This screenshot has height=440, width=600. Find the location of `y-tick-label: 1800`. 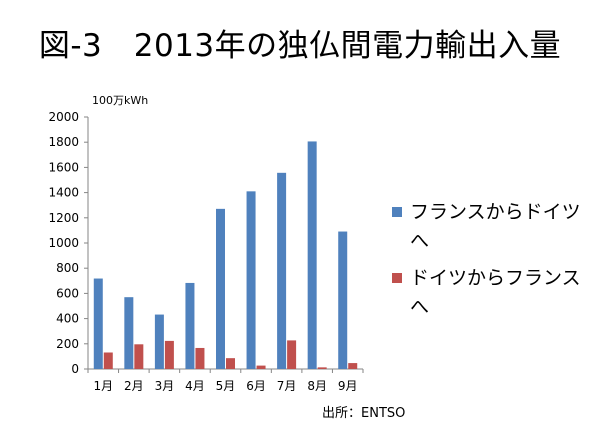

y-tick-label: 1800 is located at coordinates (63, 142).